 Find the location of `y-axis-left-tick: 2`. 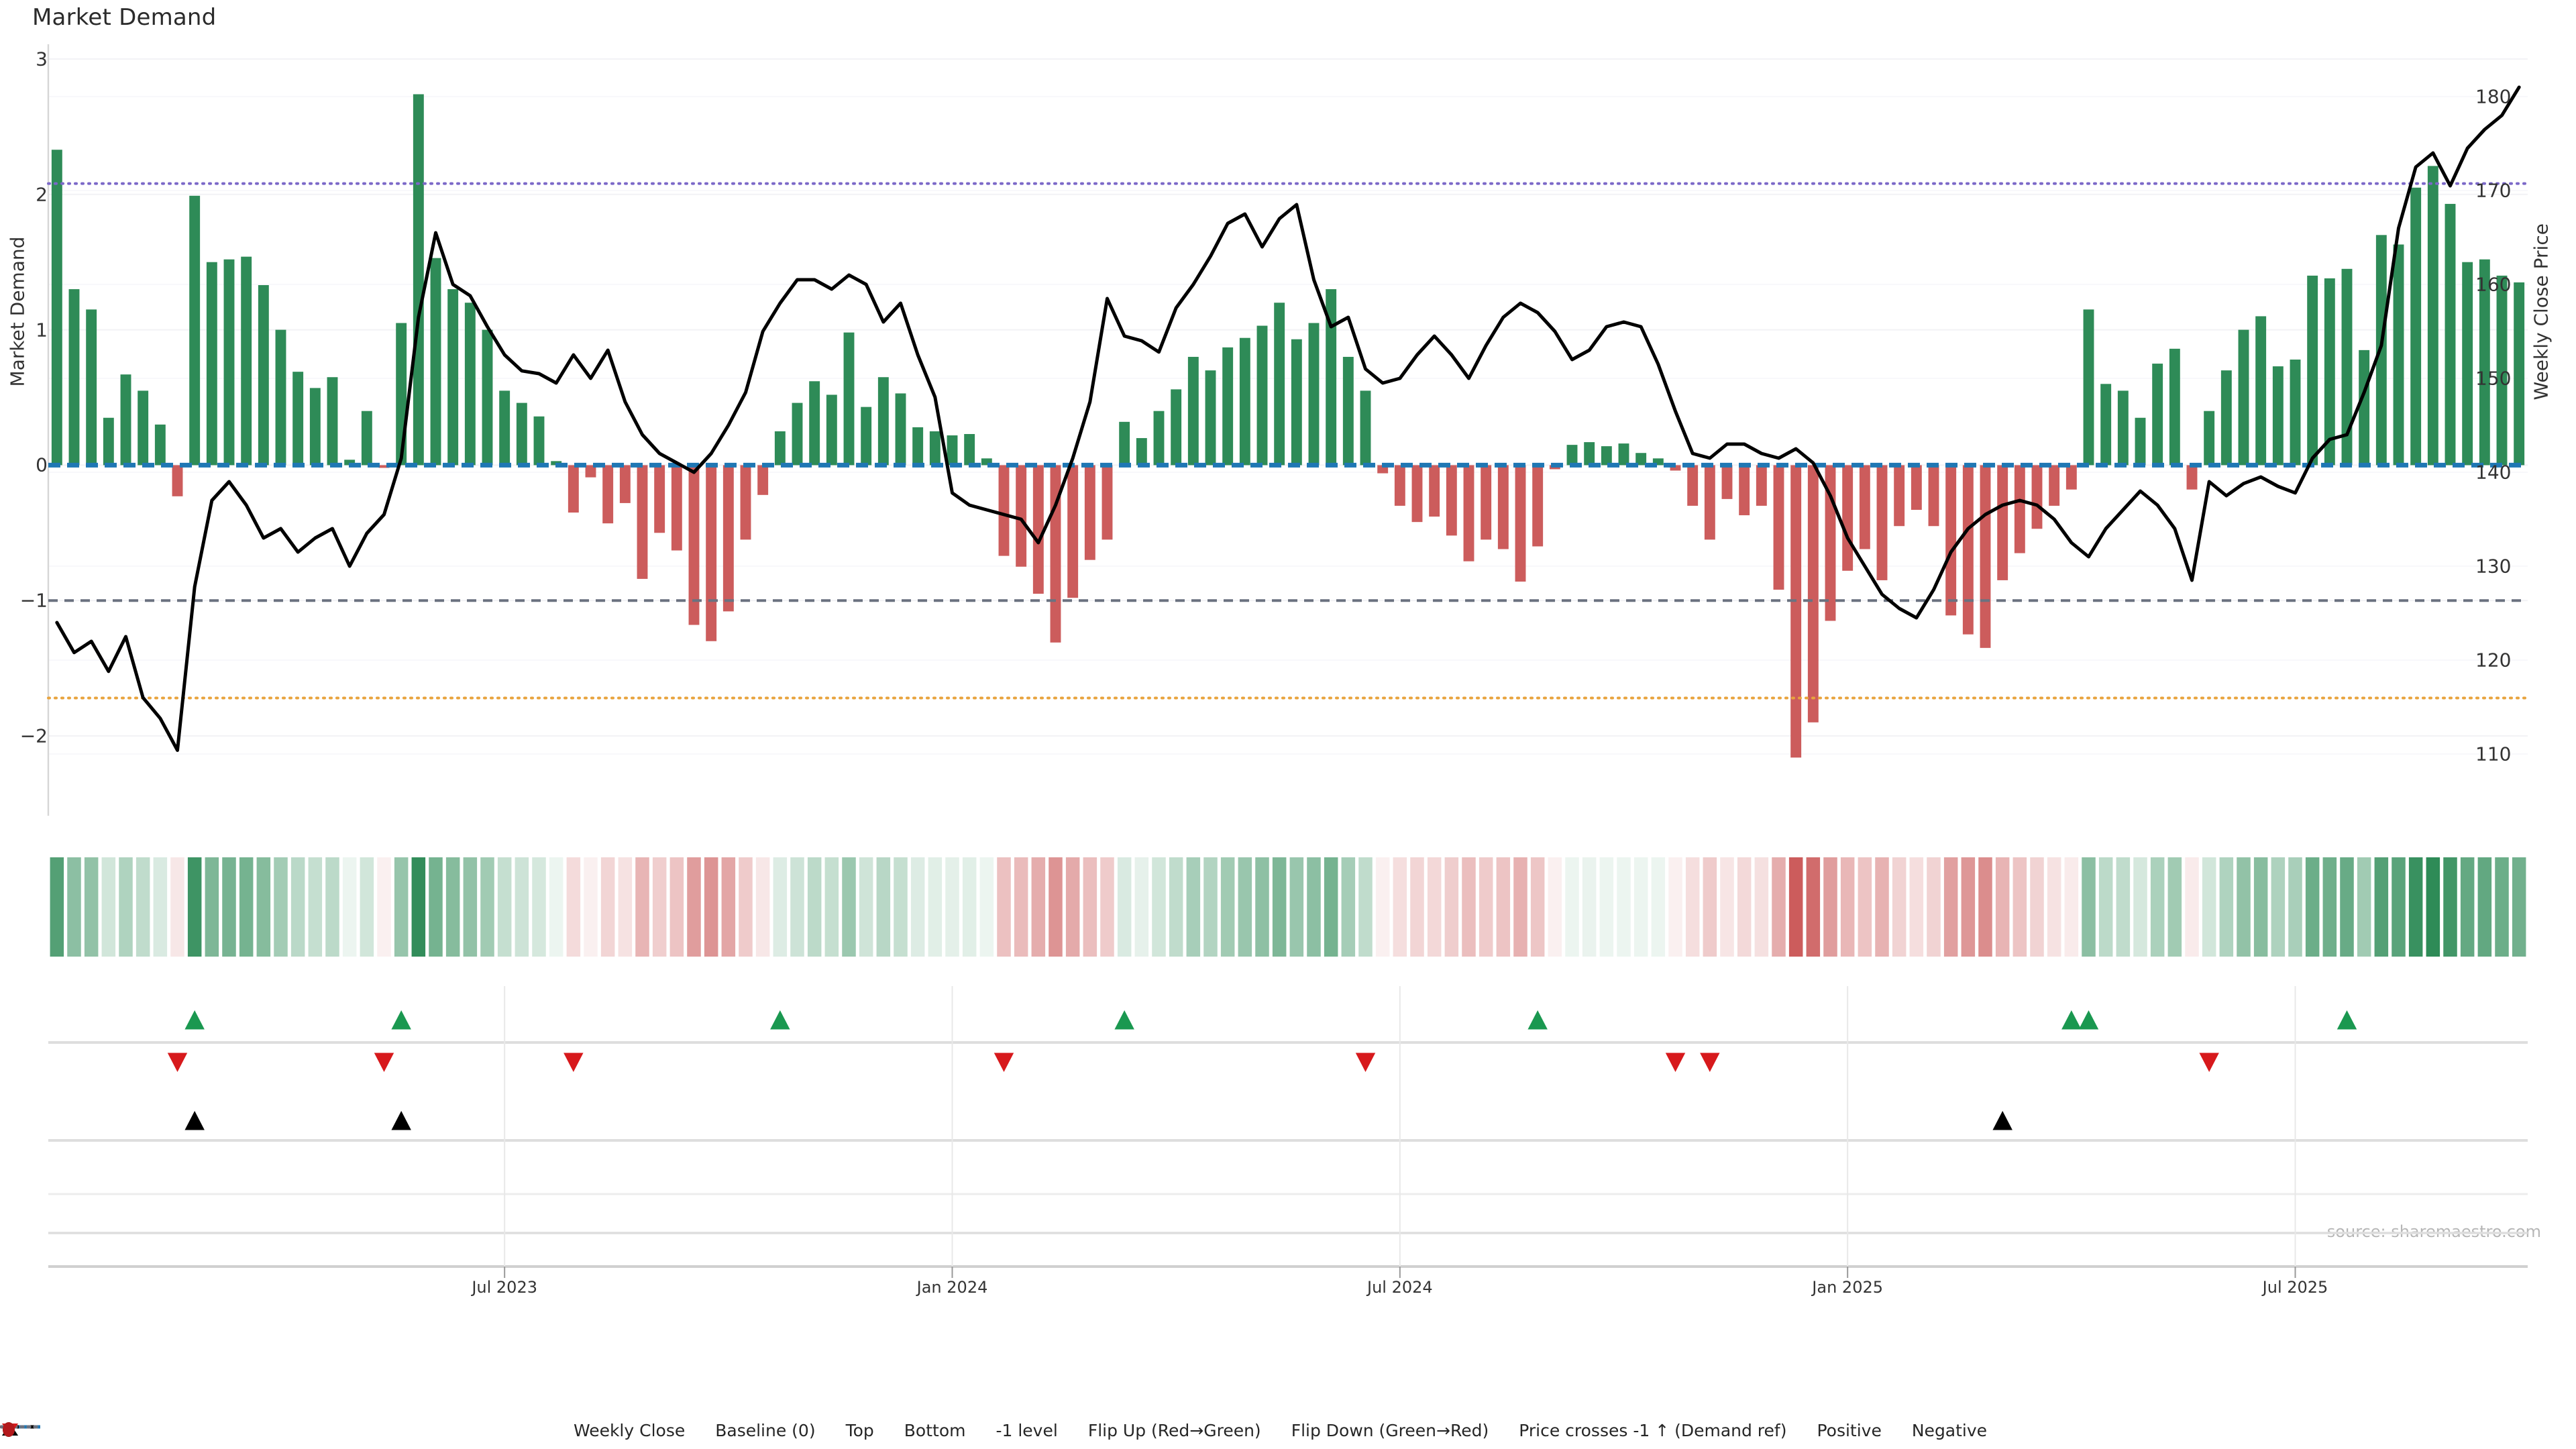

y-axis-left-tick: 2 is located at coordinates (42, 194).